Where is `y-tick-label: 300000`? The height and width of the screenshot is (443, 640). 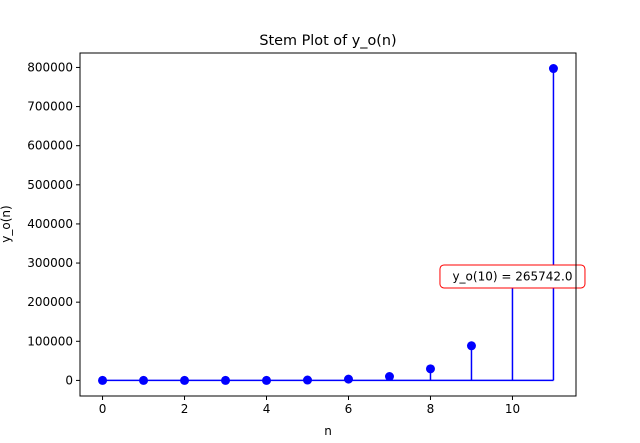 y-tick-label: 300000 is located at coordinates (50, 263).